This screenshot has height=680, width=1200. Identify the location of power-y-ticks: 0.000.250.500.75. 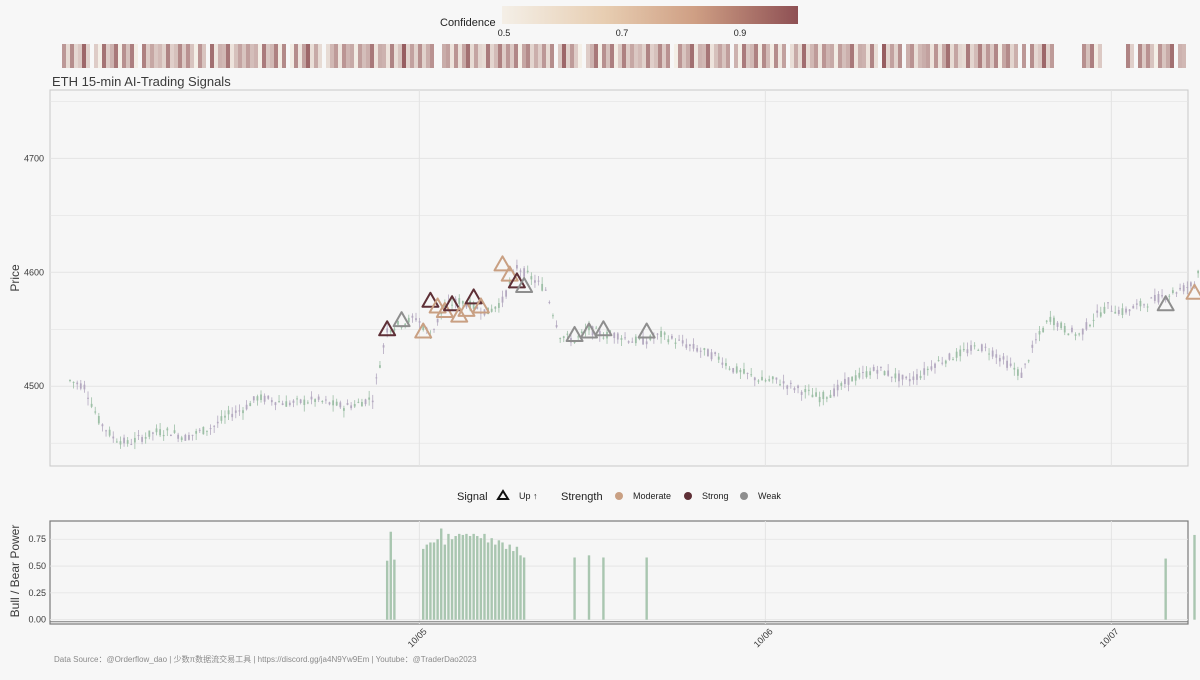
(37, 579).